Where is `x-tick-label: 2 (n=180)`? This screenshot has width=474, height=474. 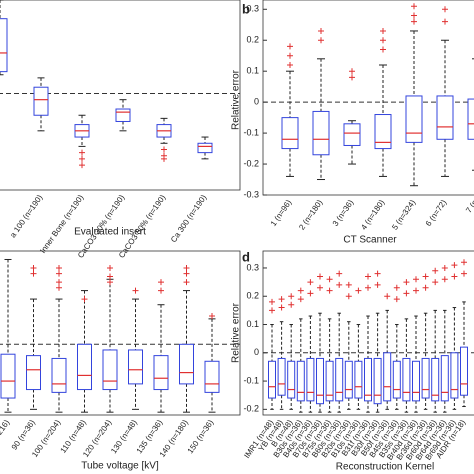 x-tick-label: 2 (n=180) is located at coordinates (310, 215).